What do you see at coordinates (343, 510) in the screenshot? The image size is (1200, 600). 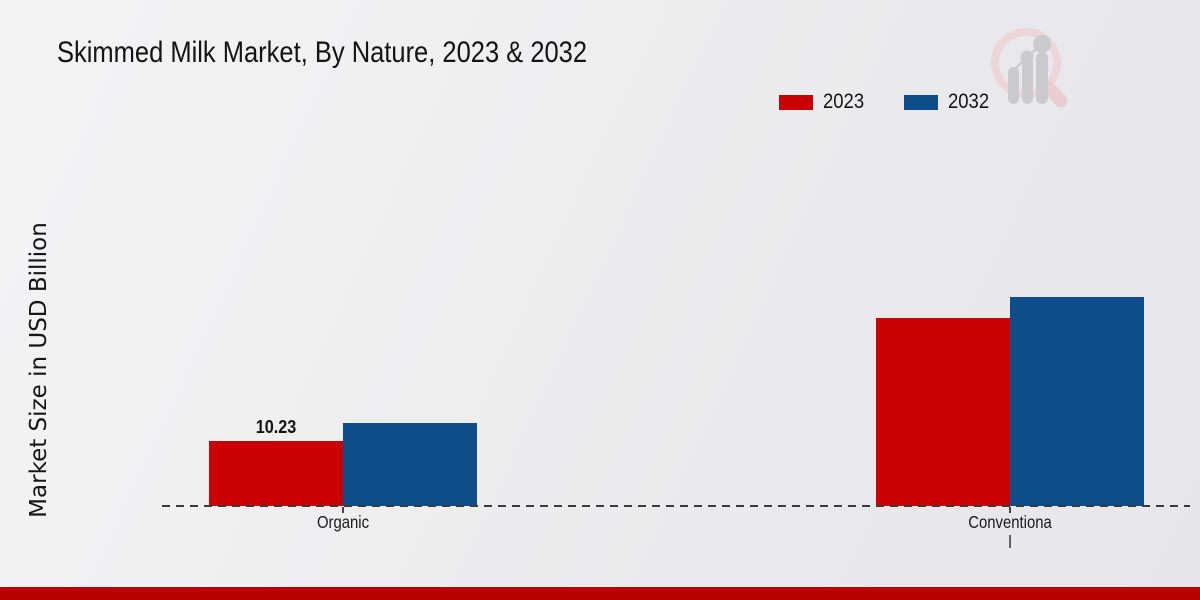 I see `x-axis-tick-organic` at bounding box center [343, 510].